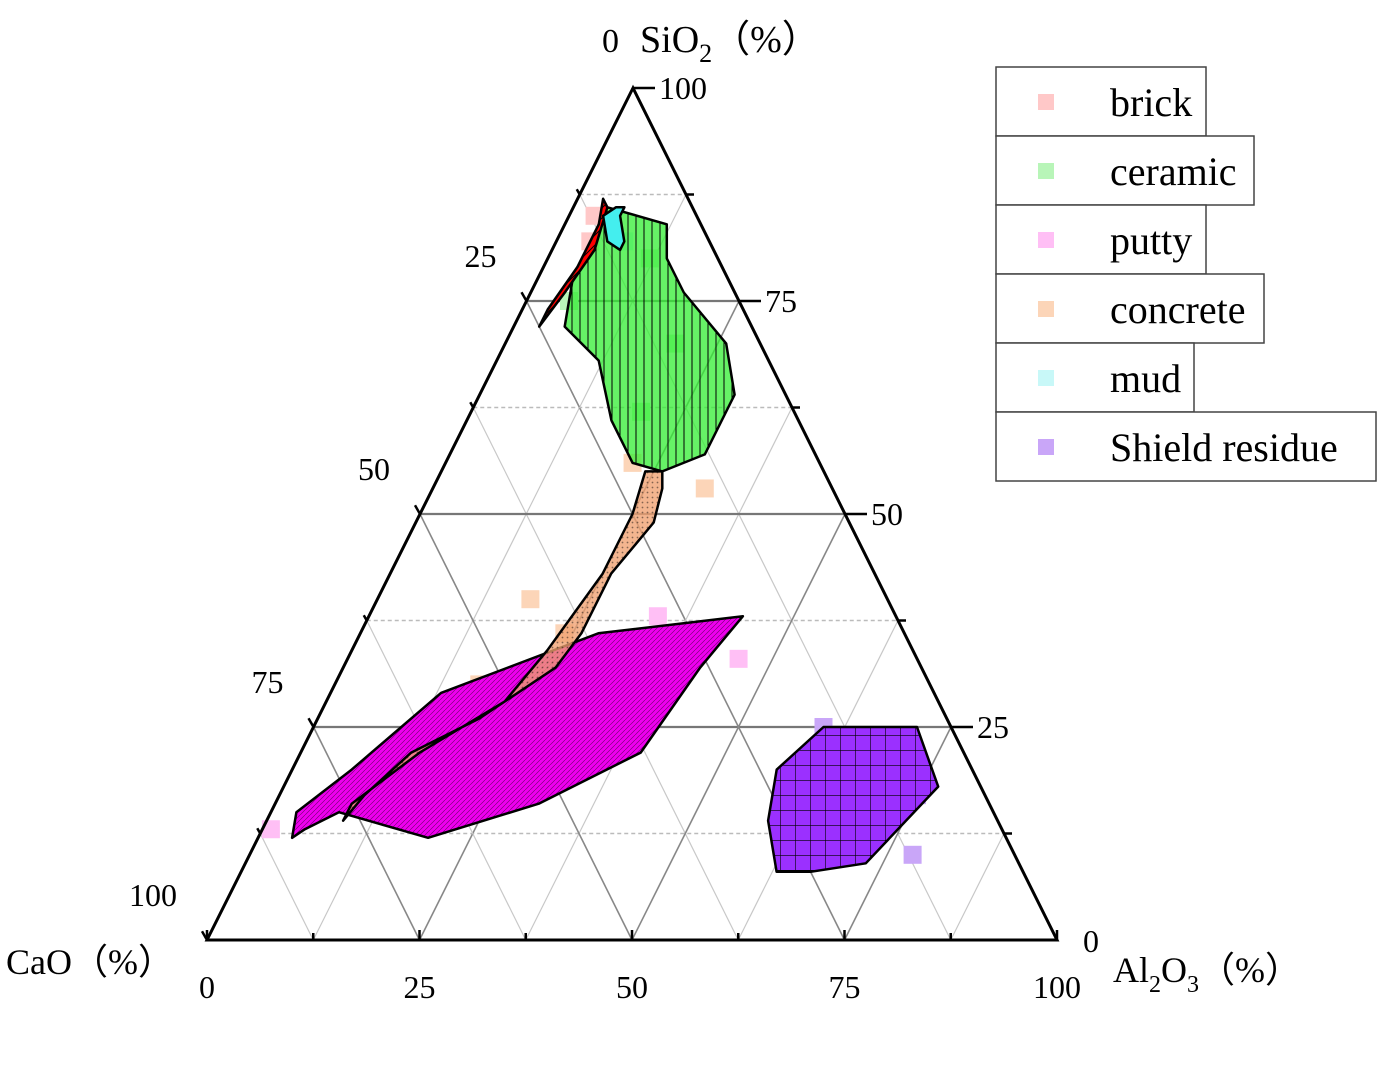 The image size is (1390, 1073). I want to click on tick-label-bottom: 25, so click(420, 987).